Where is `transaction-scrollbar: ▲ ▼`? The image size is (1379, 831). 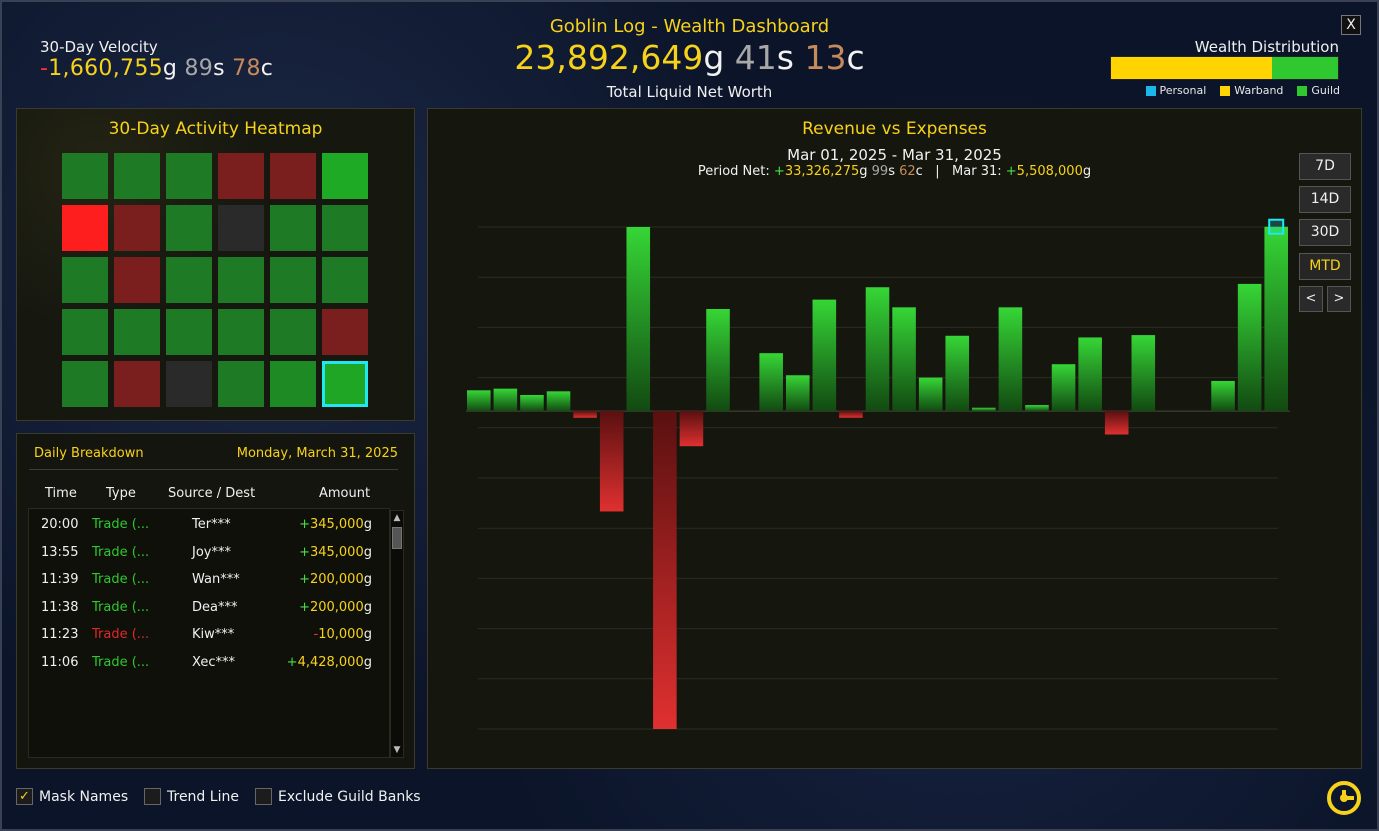 transaction-scrollbar: ▲ ▼ is located at coordinates (397, 634).